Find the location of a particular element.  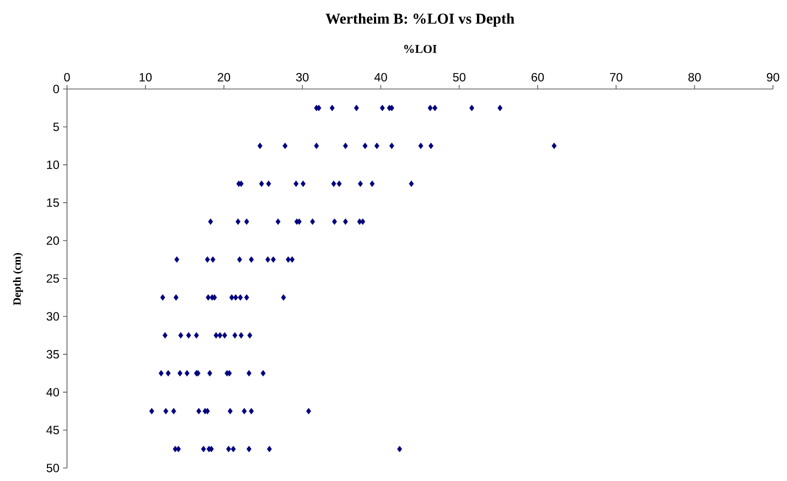

x-tick-label: 70 is located at coordinates (616, 77).